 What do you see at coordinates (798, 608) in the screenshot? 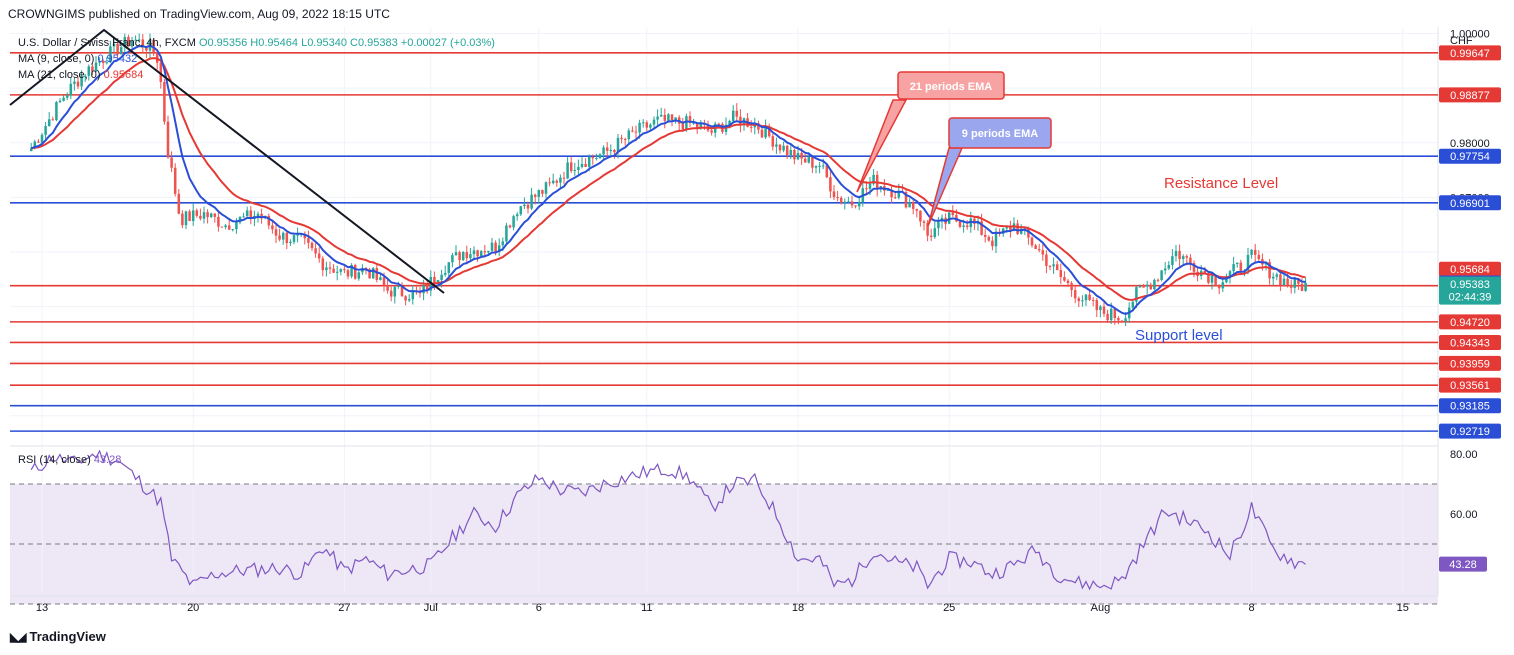
I see `time-tick-label: 18` at bounding box center [798, 608].